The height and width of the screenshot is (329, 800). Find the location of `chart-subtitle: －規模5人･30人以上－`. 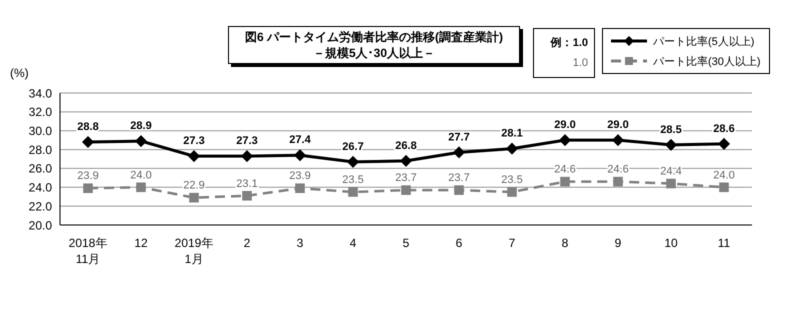

chart-subtitle: －規模5人･30人以上－ is located at coordinates (374, 53).